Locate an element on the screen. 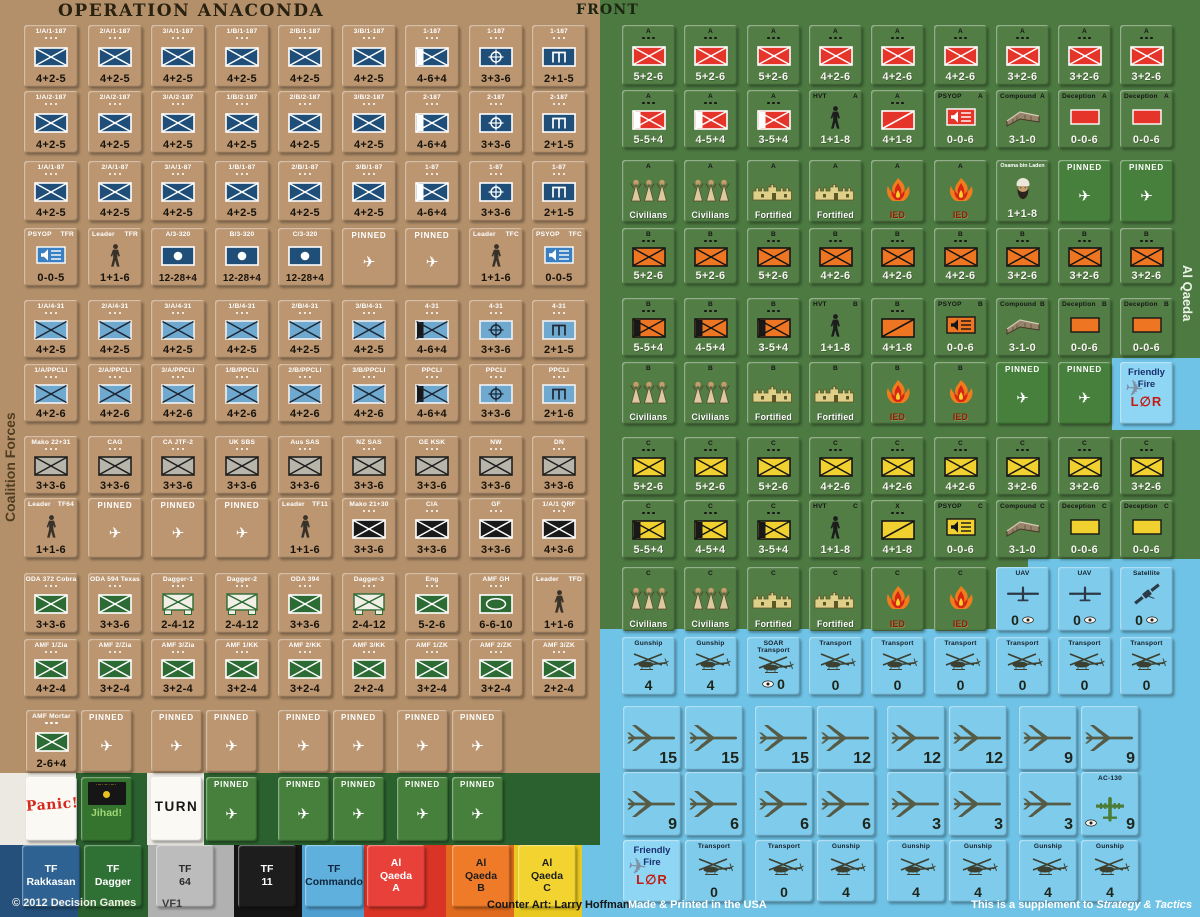 This screenshot has height=917, width=1200. counter-a: A 3+2-6 is located at coordinates (1146, 55).